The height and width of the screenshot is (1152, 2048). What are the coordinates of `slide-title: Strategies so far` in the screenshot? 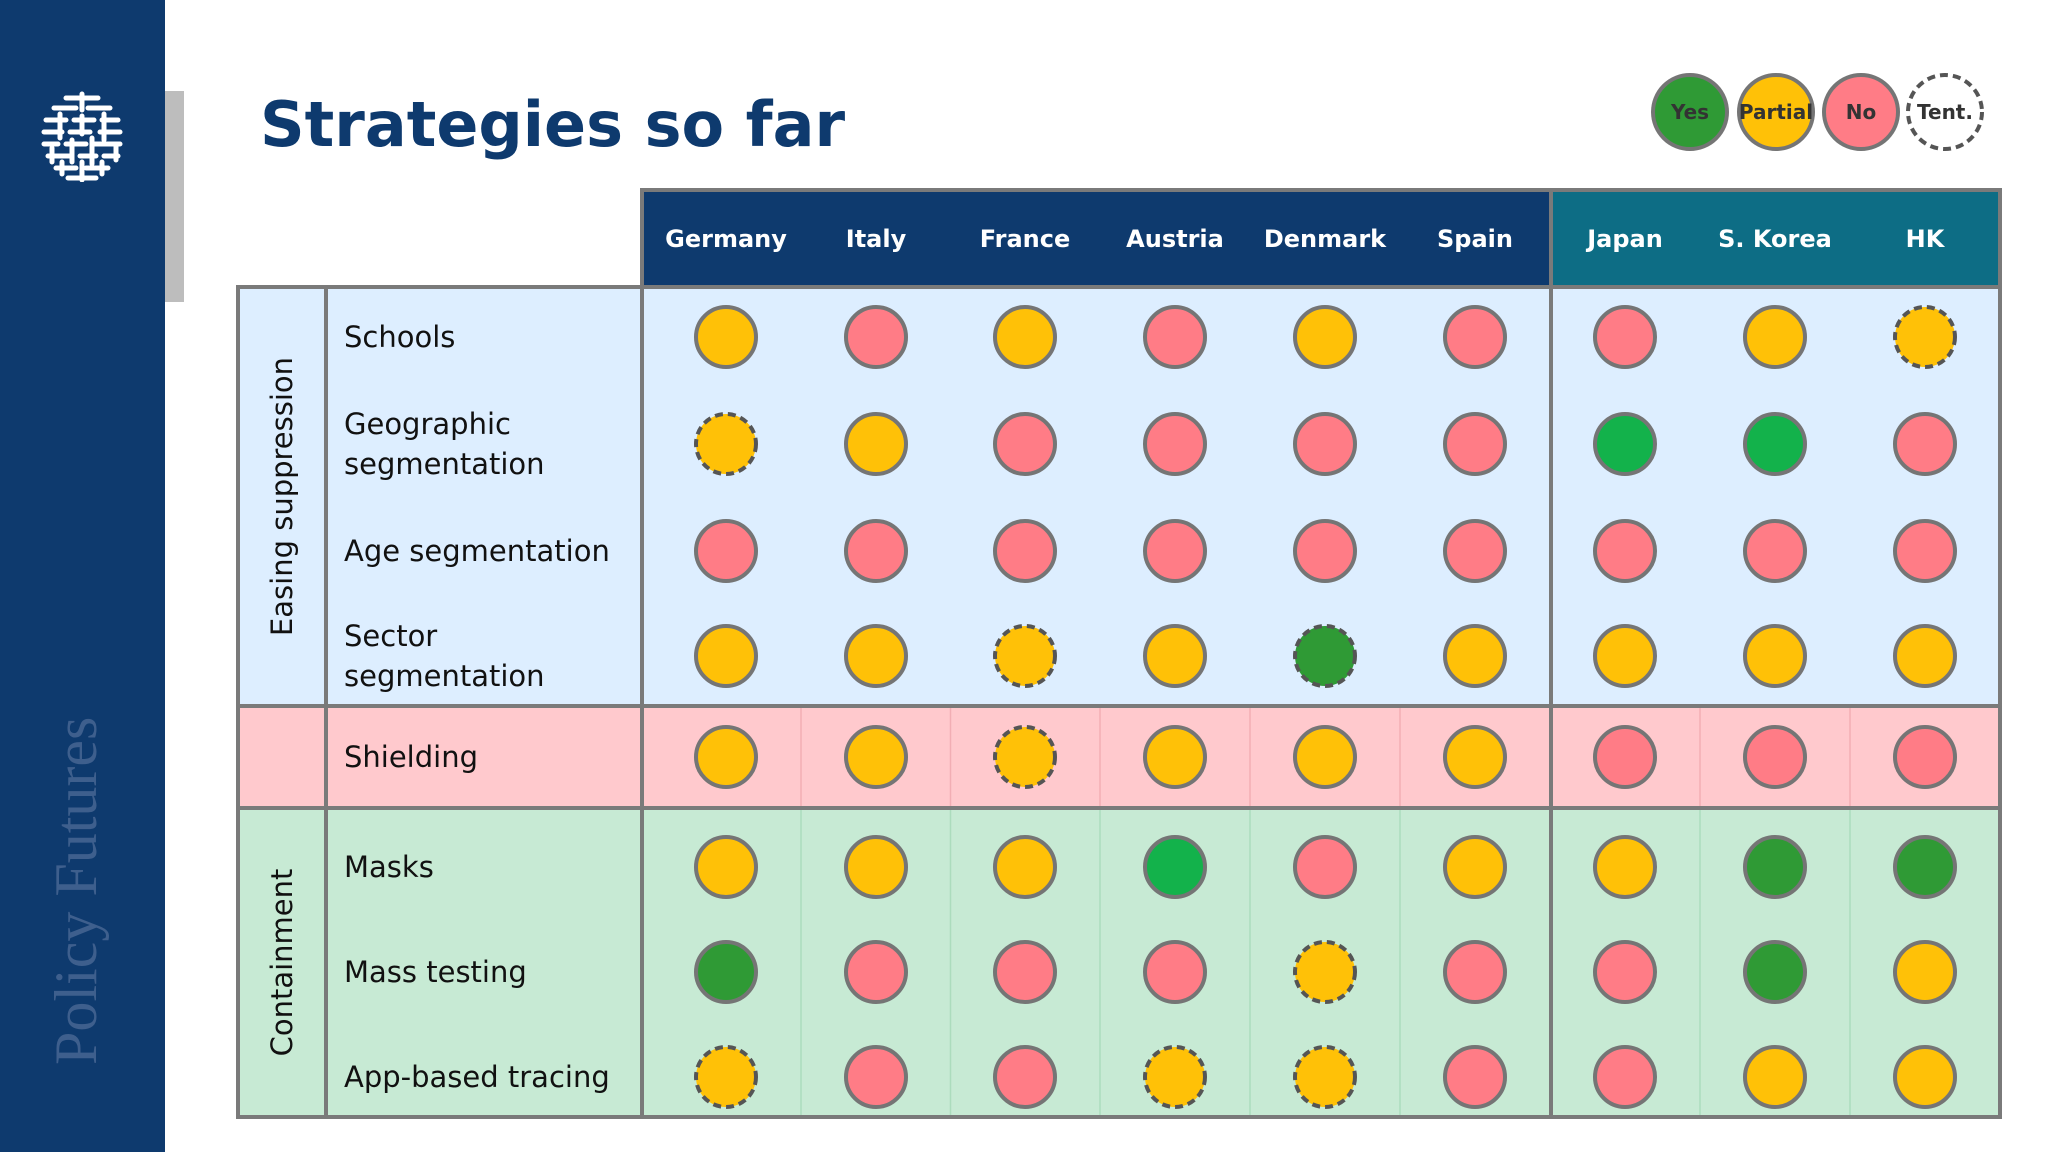 It's located at (553, 124).